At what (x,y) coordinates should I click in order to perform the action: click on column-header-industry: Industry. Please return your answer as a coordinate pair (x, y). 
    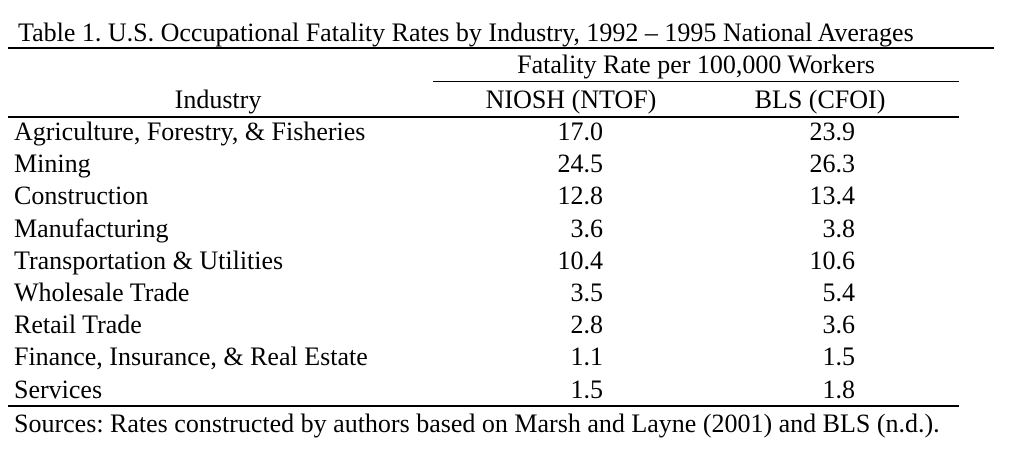
    Looking at the image, I should click on (218, 99).